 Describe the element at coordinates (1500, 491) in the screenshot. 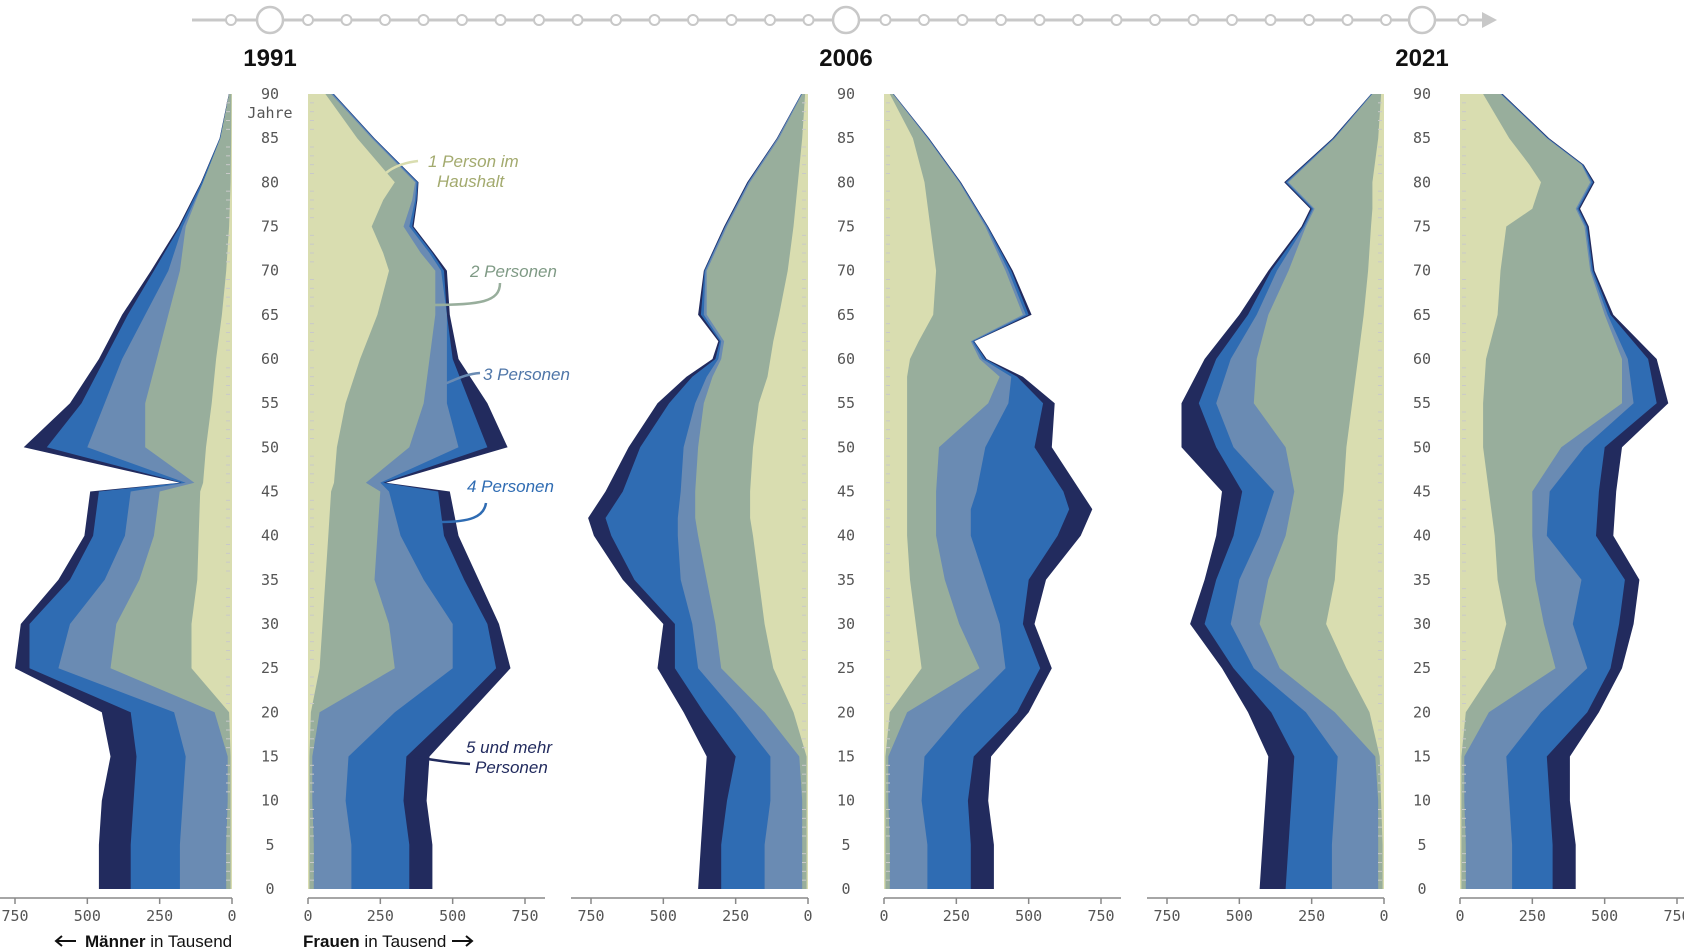

I see `women-area-c1-2021` at that location.